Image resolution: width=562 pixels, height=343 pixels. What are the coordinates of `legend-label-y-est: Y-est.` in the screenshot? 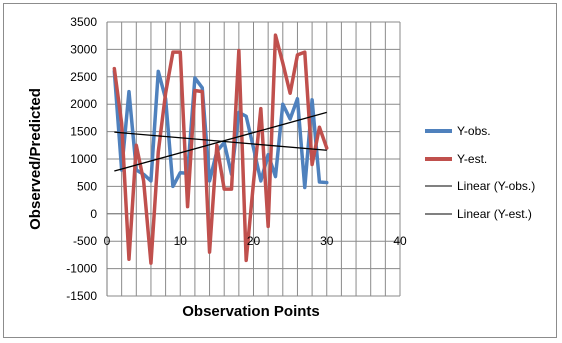 It's located at (472, 159).